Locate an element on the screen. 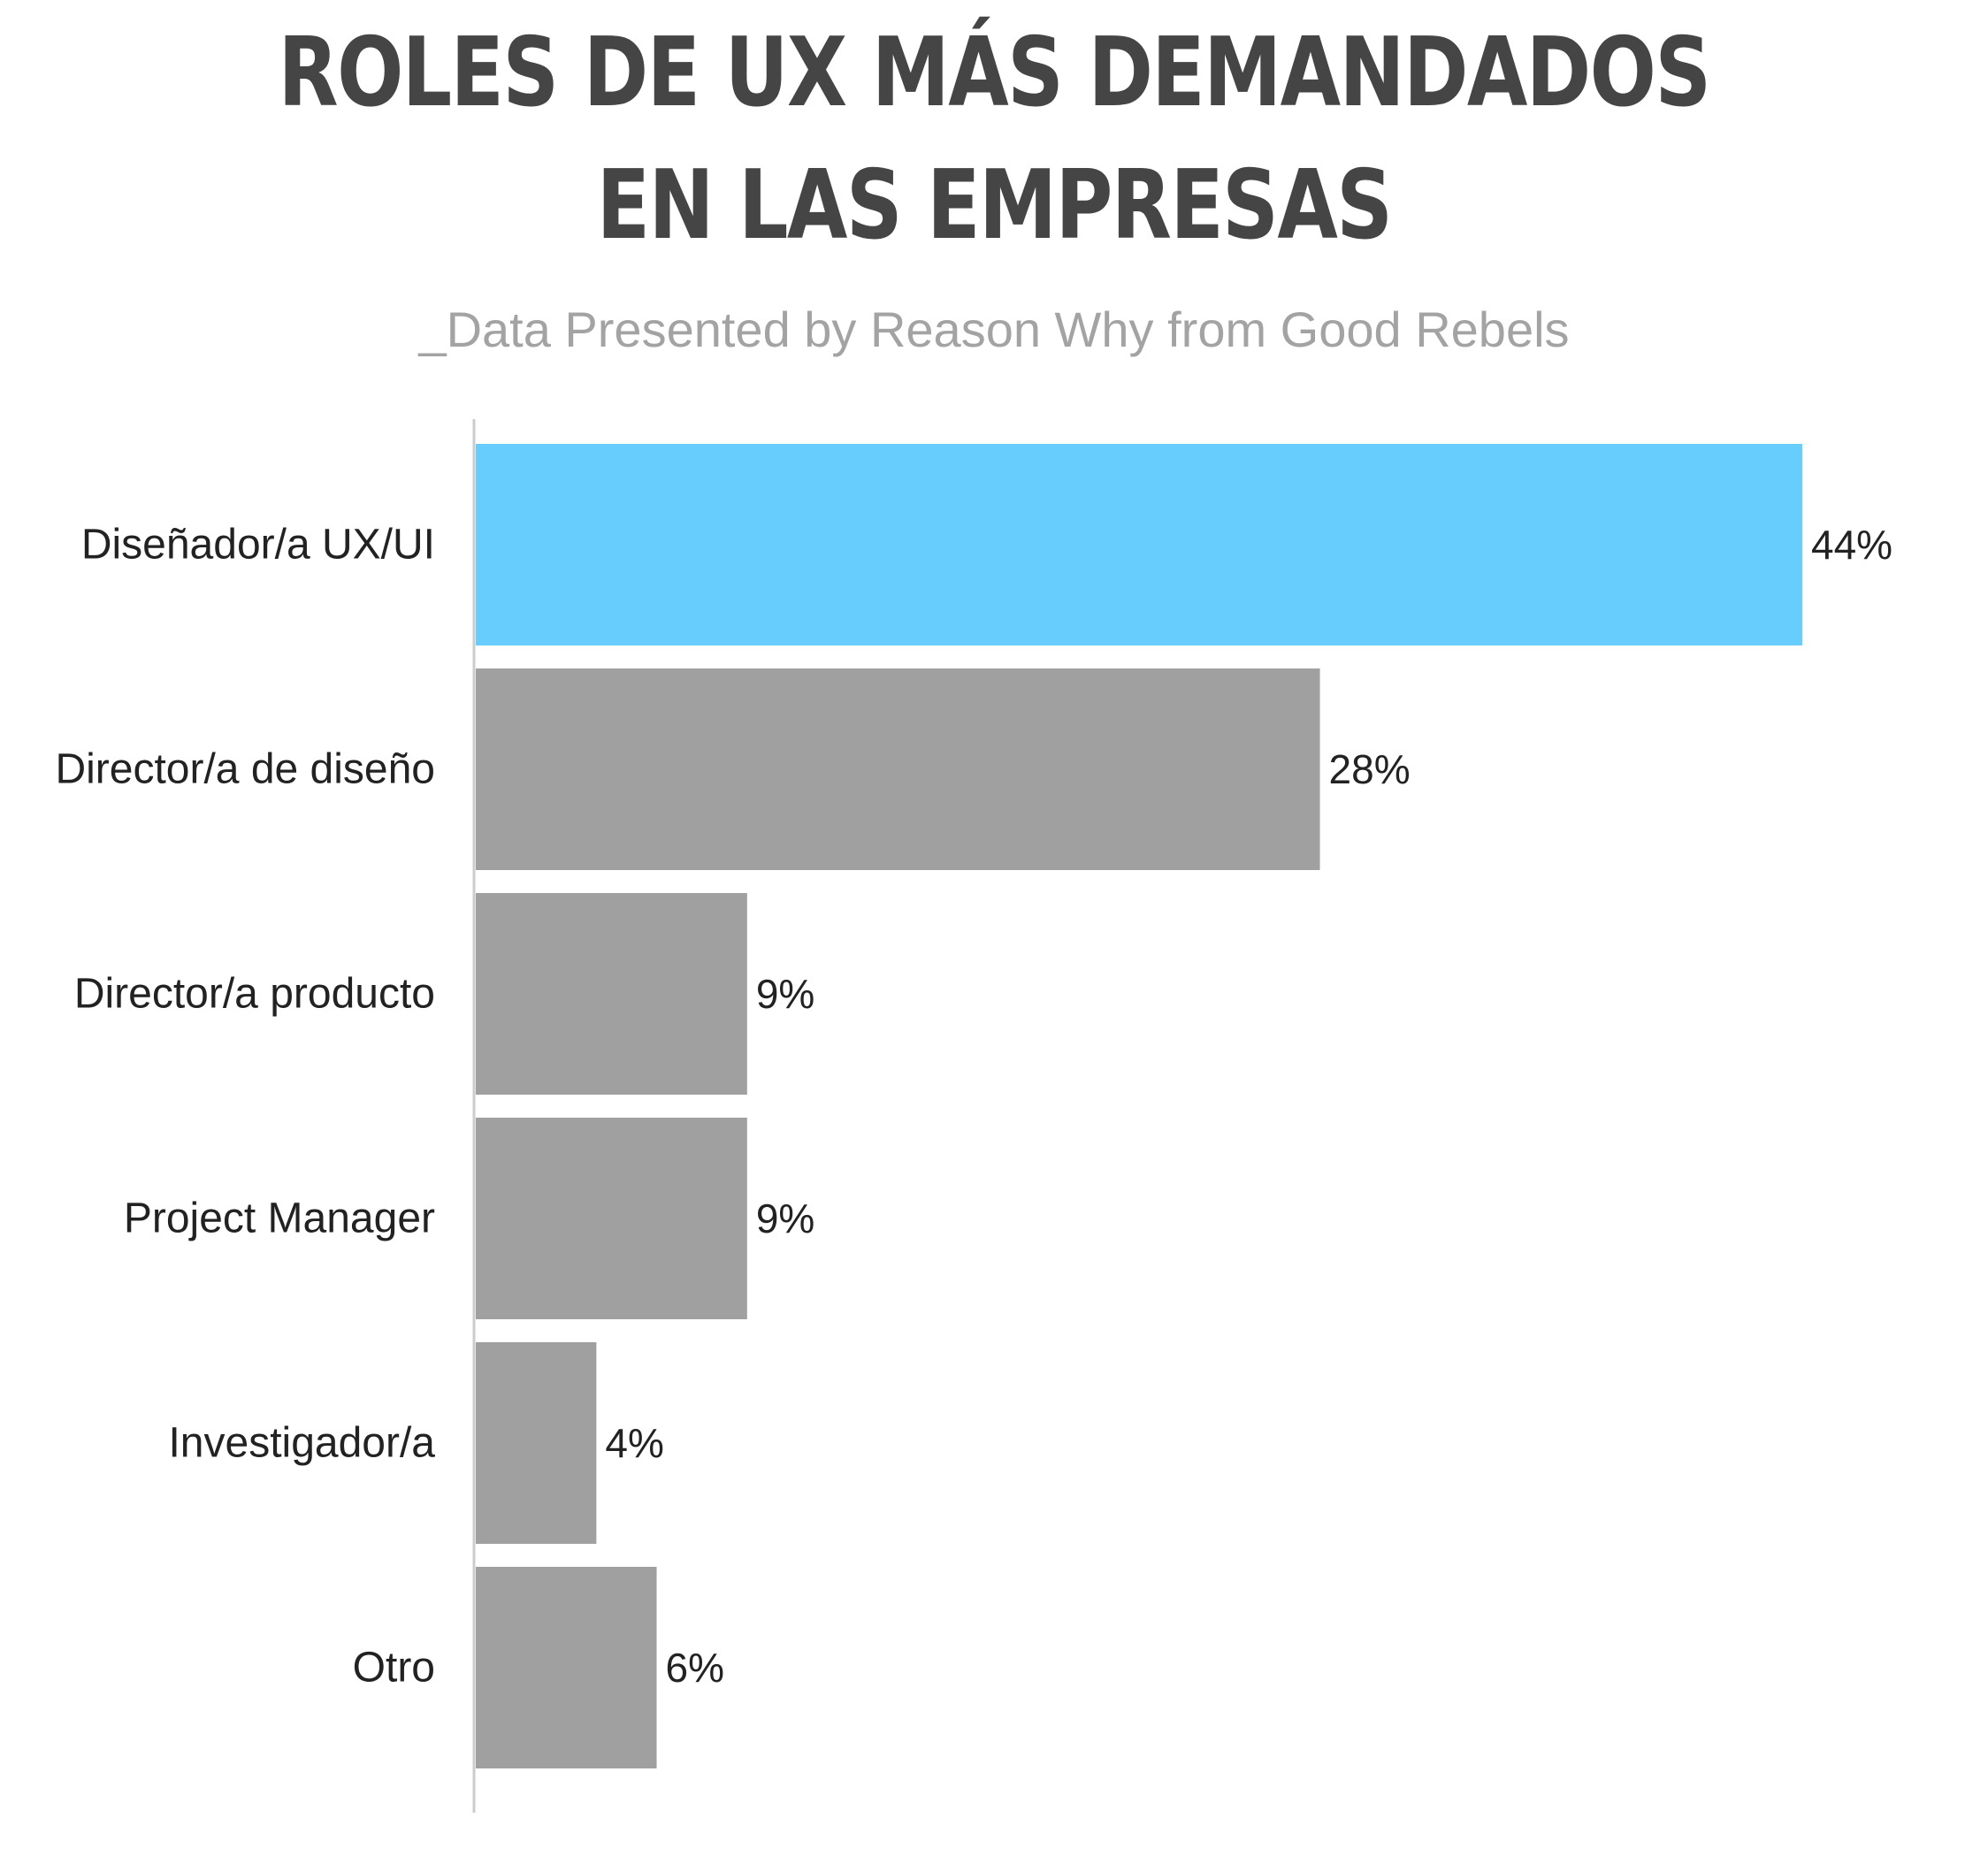 This screenshot has height=1871, width=1988. category-label-2: Director/a producto is located at coordinates (254, 994).